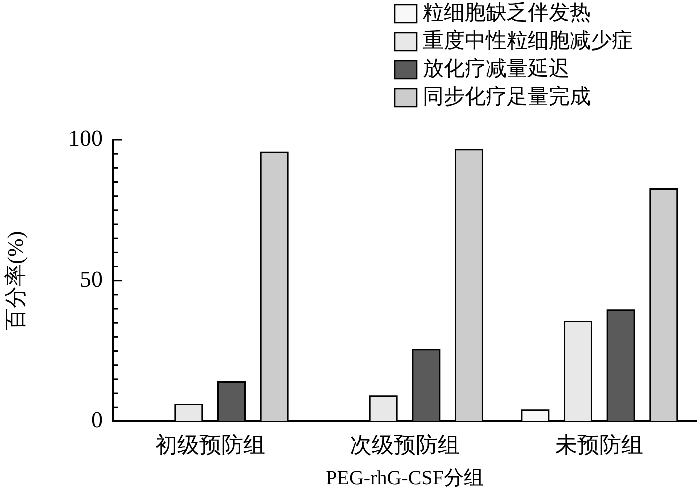  I want to click on legend-label: 同步化疗足量完成, so click(507, 96).